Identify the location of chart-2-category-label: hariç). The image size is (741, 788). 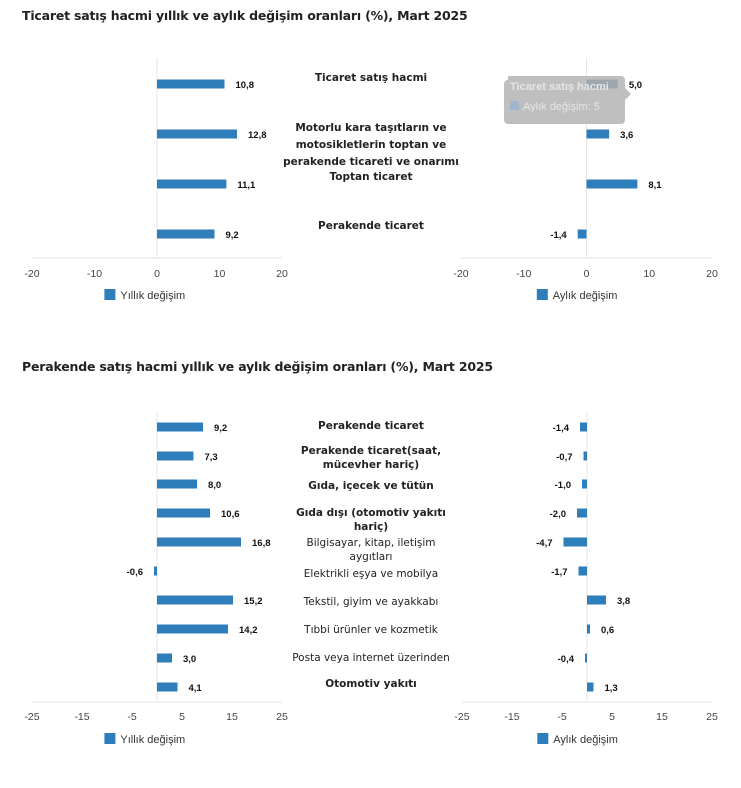
(371, 527).